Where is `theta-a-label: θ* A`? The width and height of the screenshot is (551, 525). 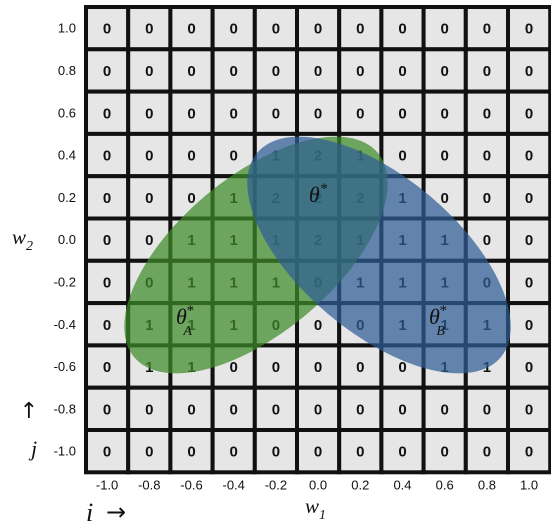 theta-a-label: θ* A is located at coordinates (185, 321).